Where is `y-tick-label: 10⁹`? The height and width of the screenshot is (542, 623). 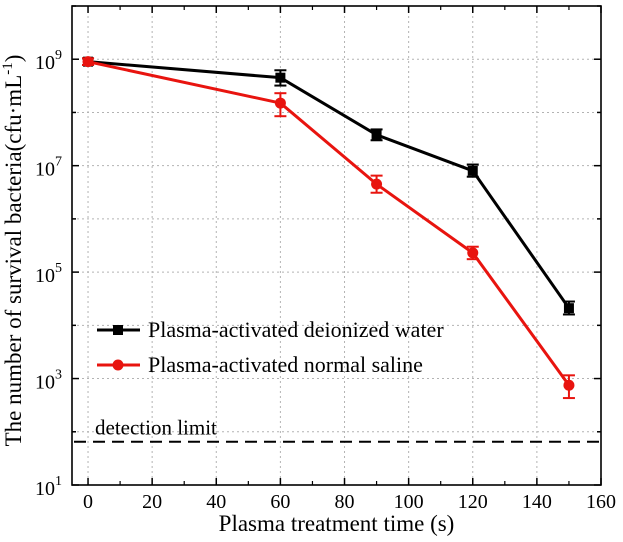 y-tick-label: 10⁹ is located at coordinates (48, 61).